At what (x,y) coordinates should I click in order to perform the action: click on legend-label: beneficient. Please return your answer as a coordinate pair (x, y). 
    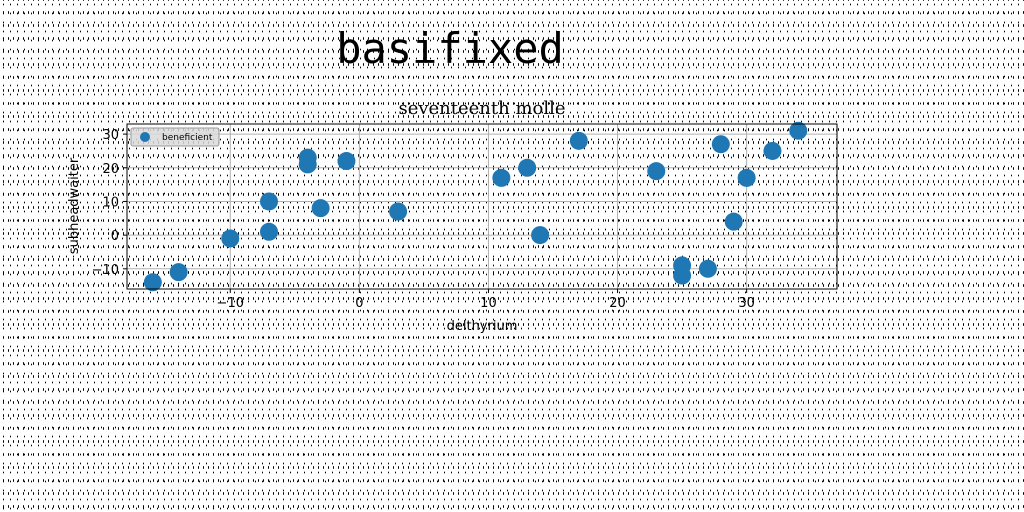
    Looking at the image, I should click on (187, 138).